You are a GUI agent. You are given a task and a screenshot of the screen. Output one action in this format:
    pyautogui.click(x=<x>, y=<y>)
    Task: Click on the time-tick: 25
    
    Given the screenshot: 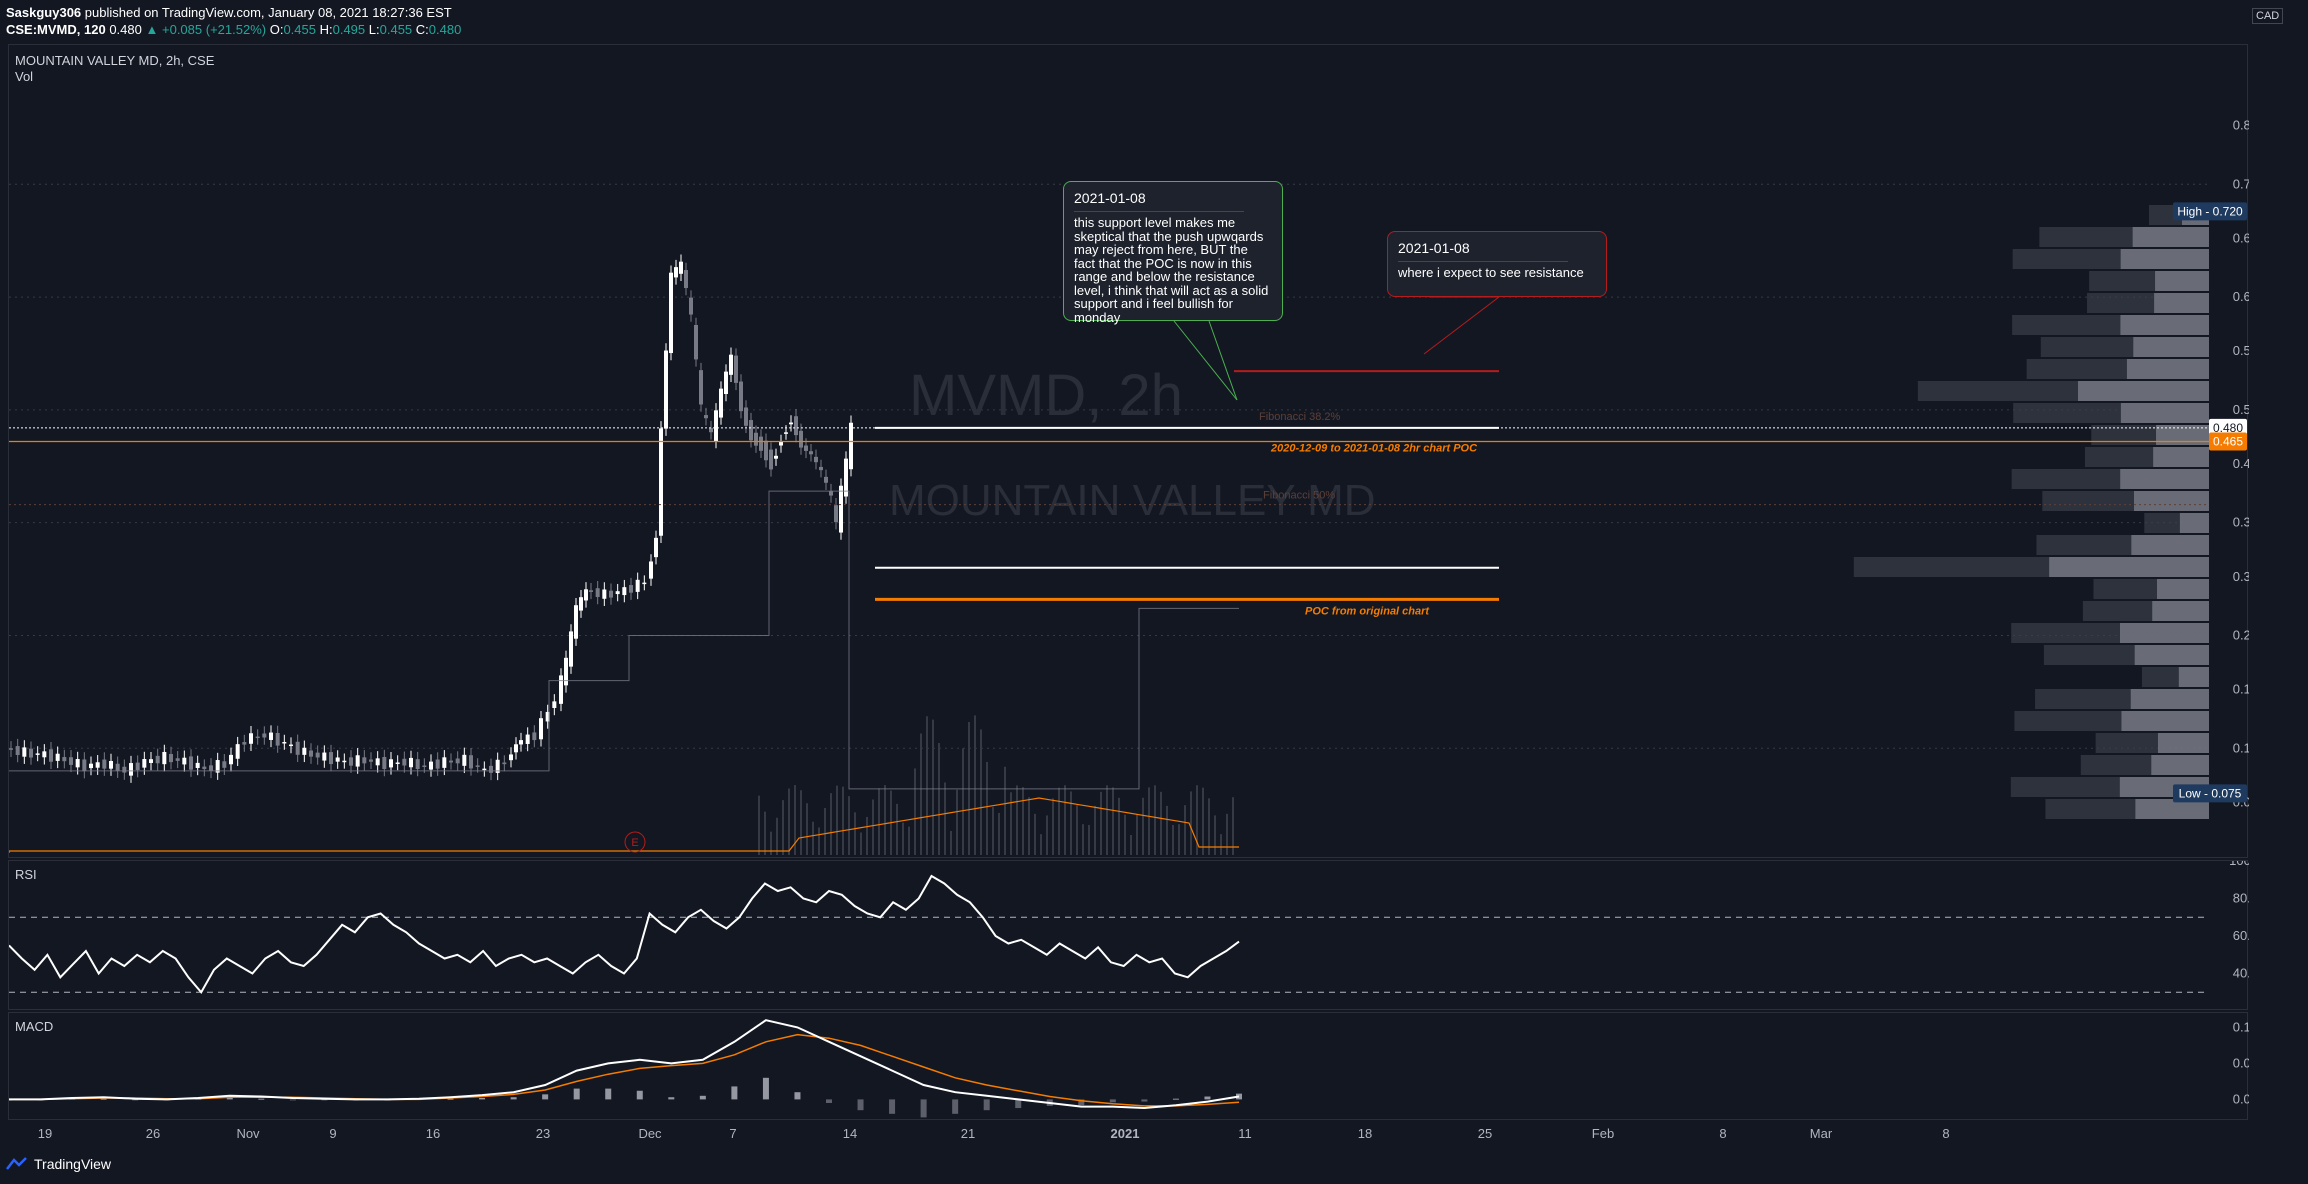 What is the action you would take?
    pyautogui.click(x=1485, y=1133)
    